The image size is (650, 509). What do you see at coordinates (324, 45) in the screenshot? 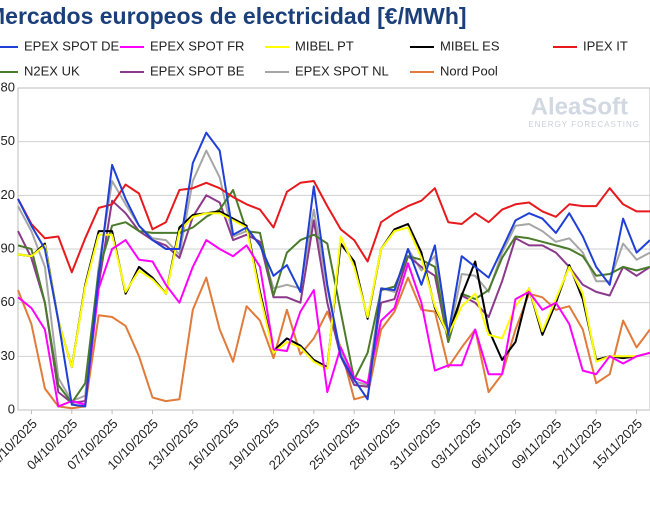
I see `legend-label: MIBEL PT` at bounding box center [324, 45].